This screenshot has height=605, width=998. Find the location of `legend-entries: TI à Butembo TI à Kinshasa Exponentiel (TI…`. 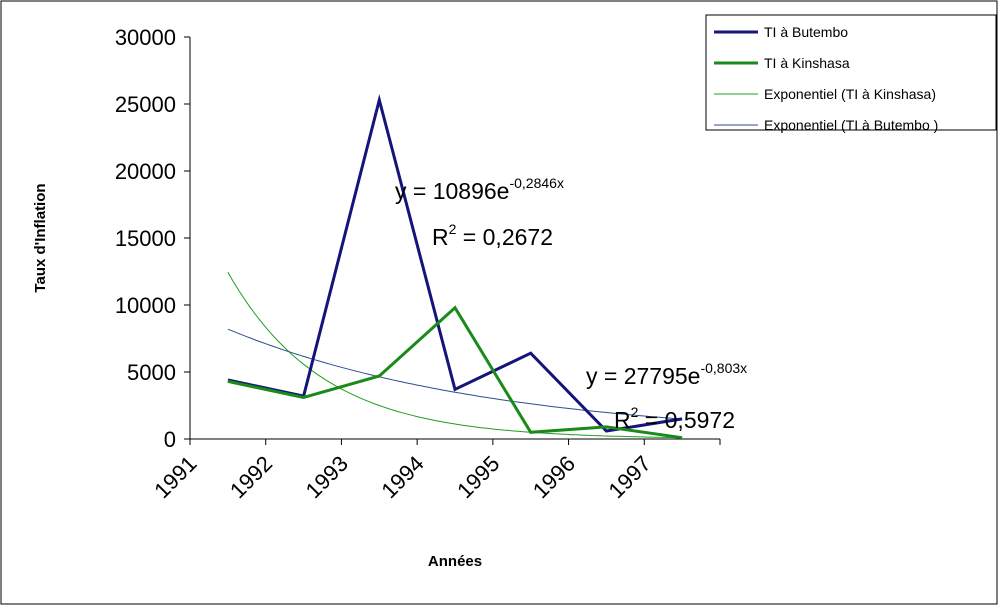

legend-entries: TI à Butembo TI à Kinshasa Exponentiel (TI… is located at coordinates (826, 78).